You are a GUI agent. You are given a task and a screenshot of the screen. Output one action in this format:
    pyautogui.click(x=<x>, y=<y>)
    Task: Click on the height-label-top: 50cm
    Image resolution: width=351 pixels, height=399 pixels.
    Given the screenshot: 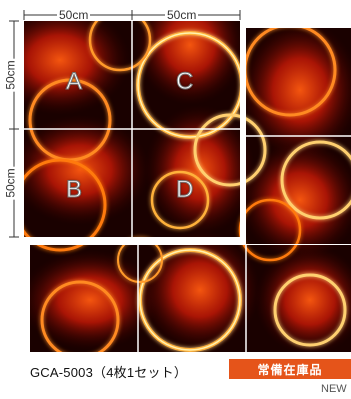 What is the action you would take?
    pyautogui.click(x=10, y=75)
    